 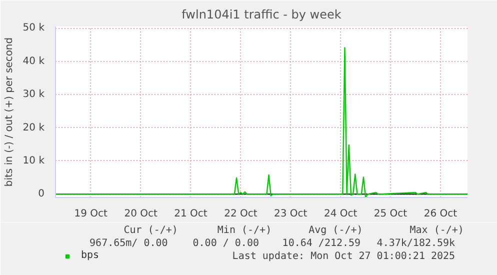 I want to click on text: 967.65m/ 0.00, so click(x=129, y=243).